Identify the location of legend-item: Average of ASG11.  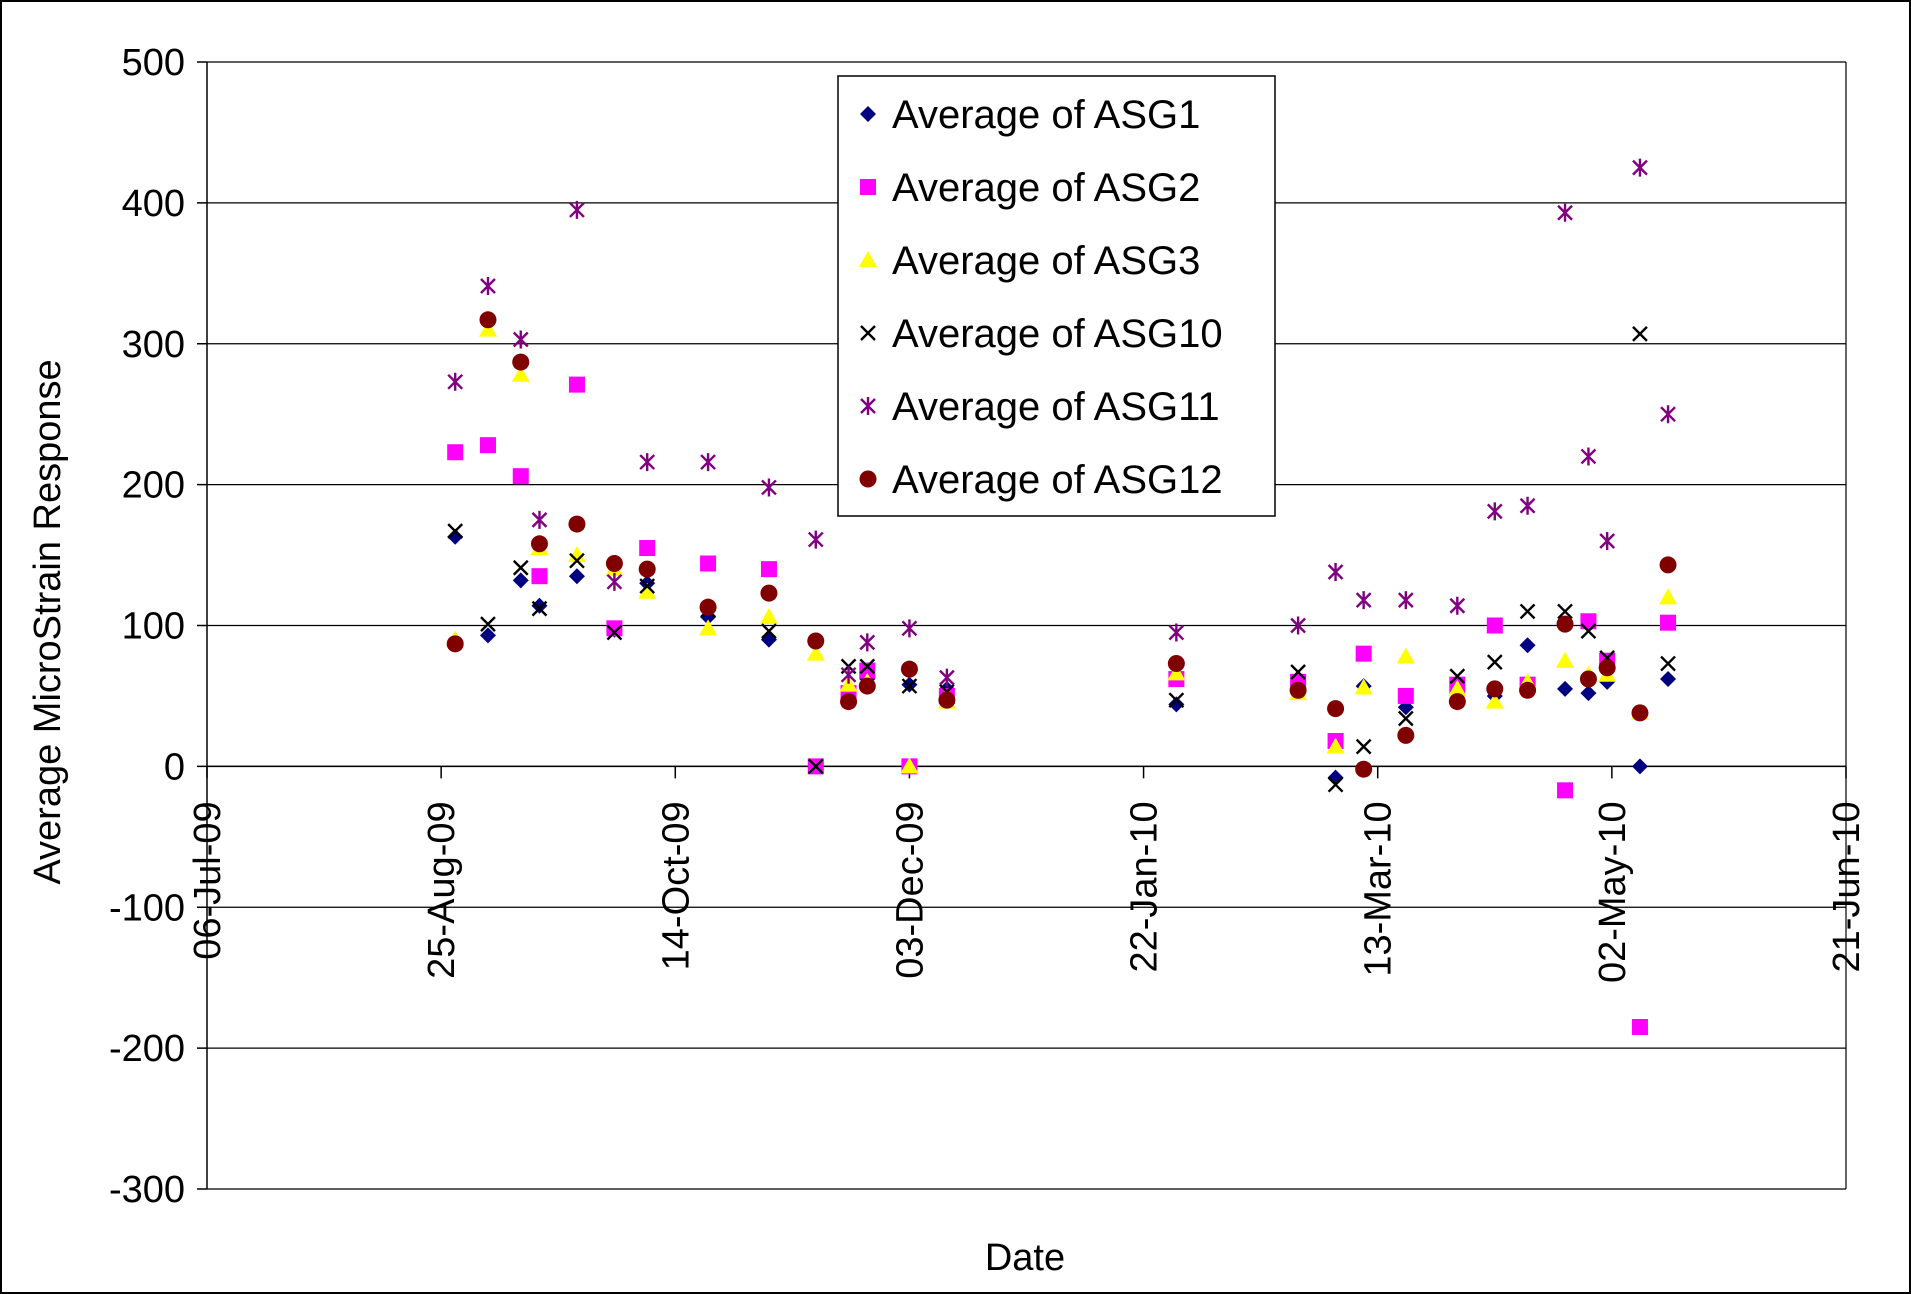
(1040, 407).